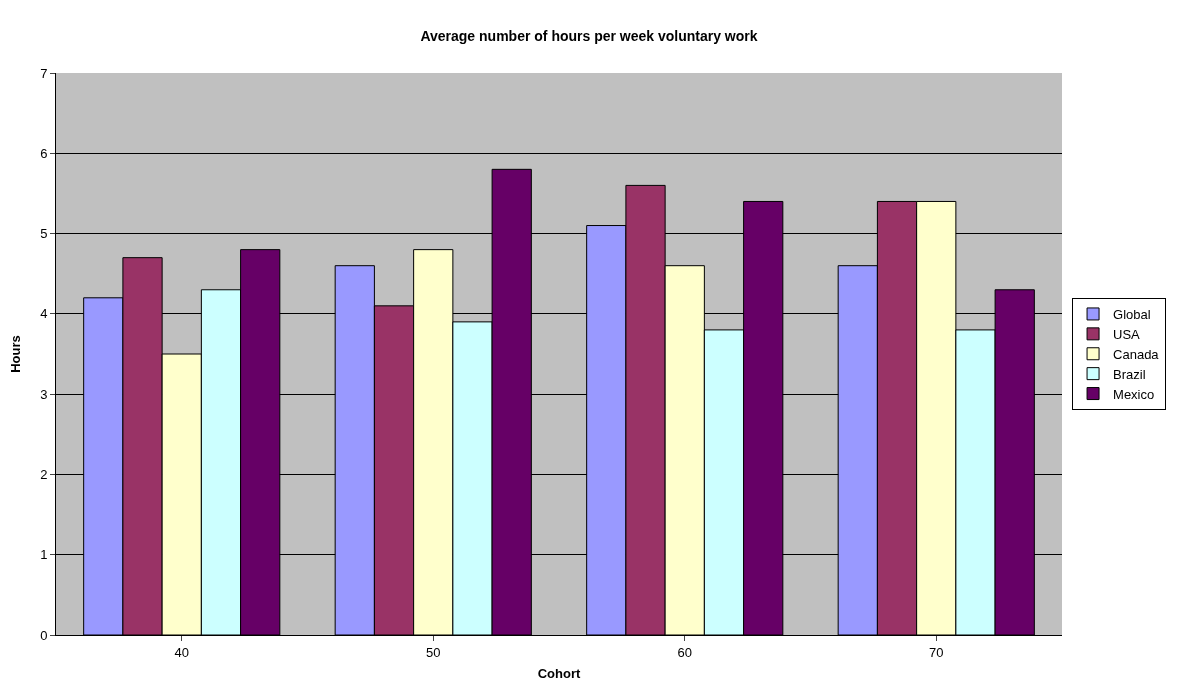 The image size is (1178, 698). I want to click on x-axis-title: Cohort, so click(559, 674).